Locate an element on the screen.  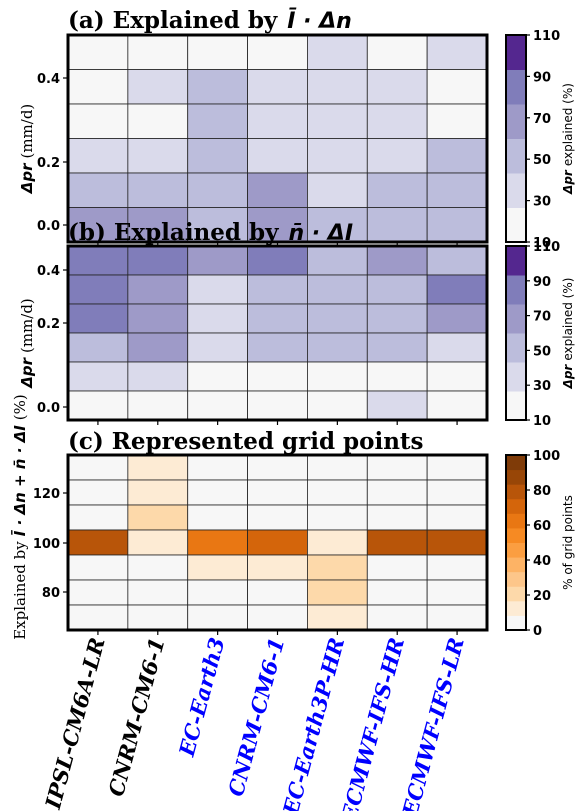
x-tick-label: IPSL-CM6A-LR is located at coordinates (75, 723).